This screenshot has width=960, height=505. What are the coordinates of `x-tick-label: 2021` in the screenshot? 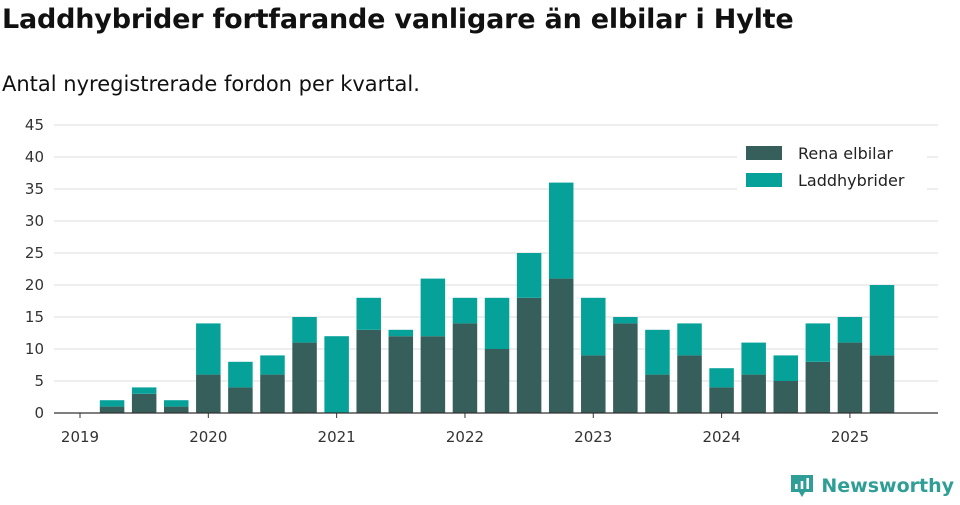 It's located at (337, 437).